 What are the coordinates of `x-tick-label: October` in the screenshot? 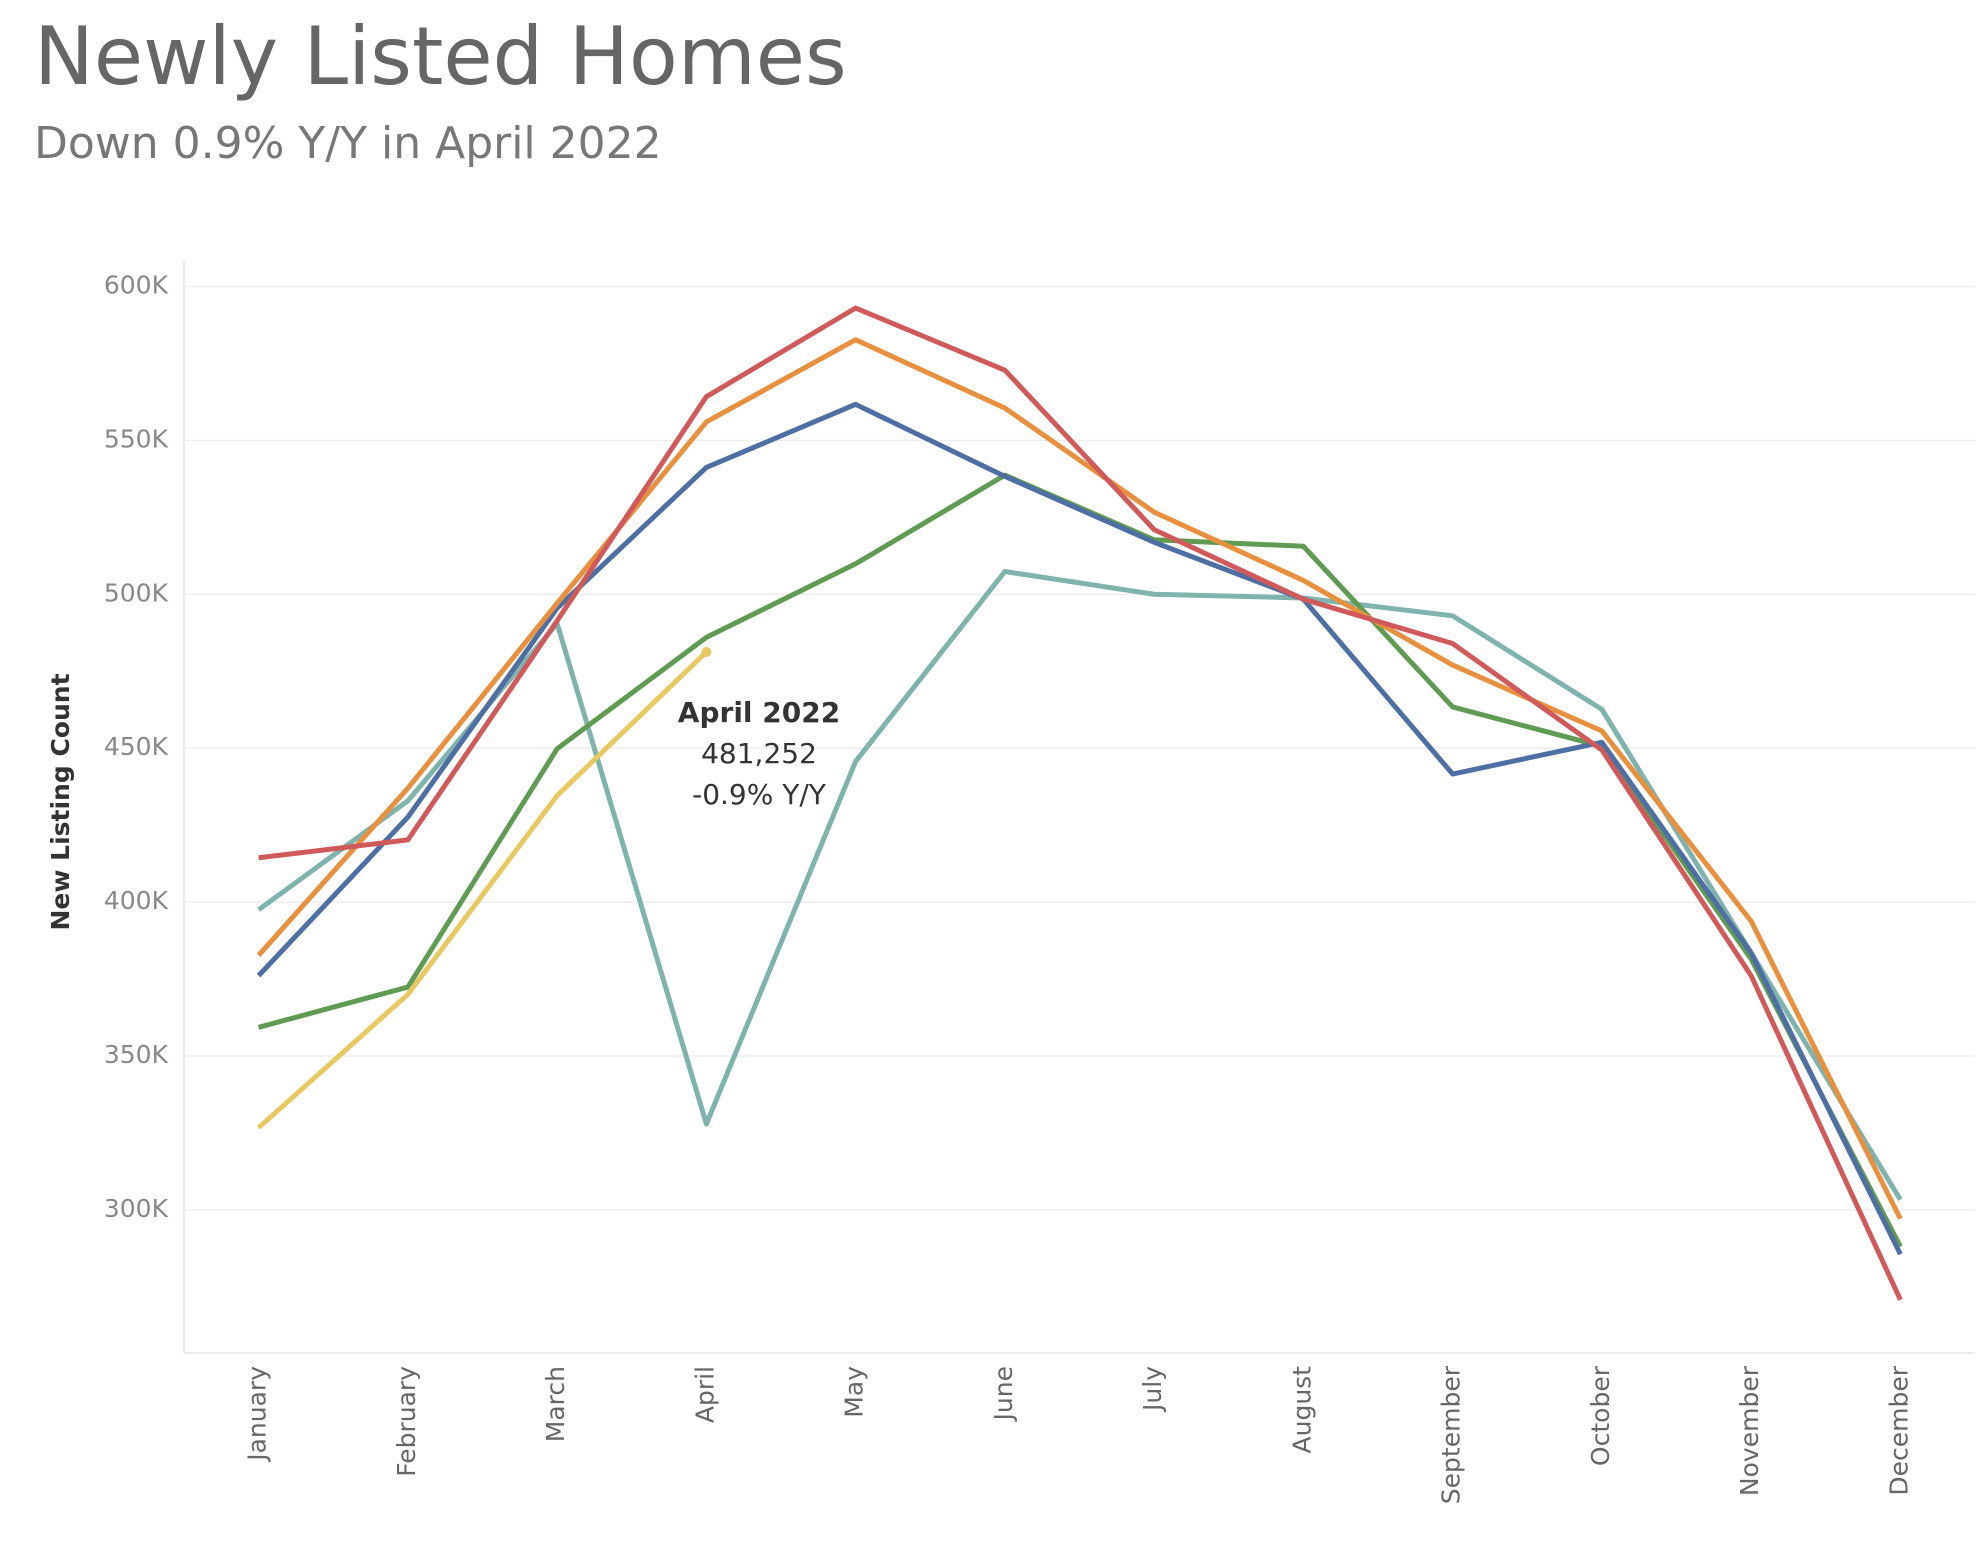 It's located at (1600, 1415).